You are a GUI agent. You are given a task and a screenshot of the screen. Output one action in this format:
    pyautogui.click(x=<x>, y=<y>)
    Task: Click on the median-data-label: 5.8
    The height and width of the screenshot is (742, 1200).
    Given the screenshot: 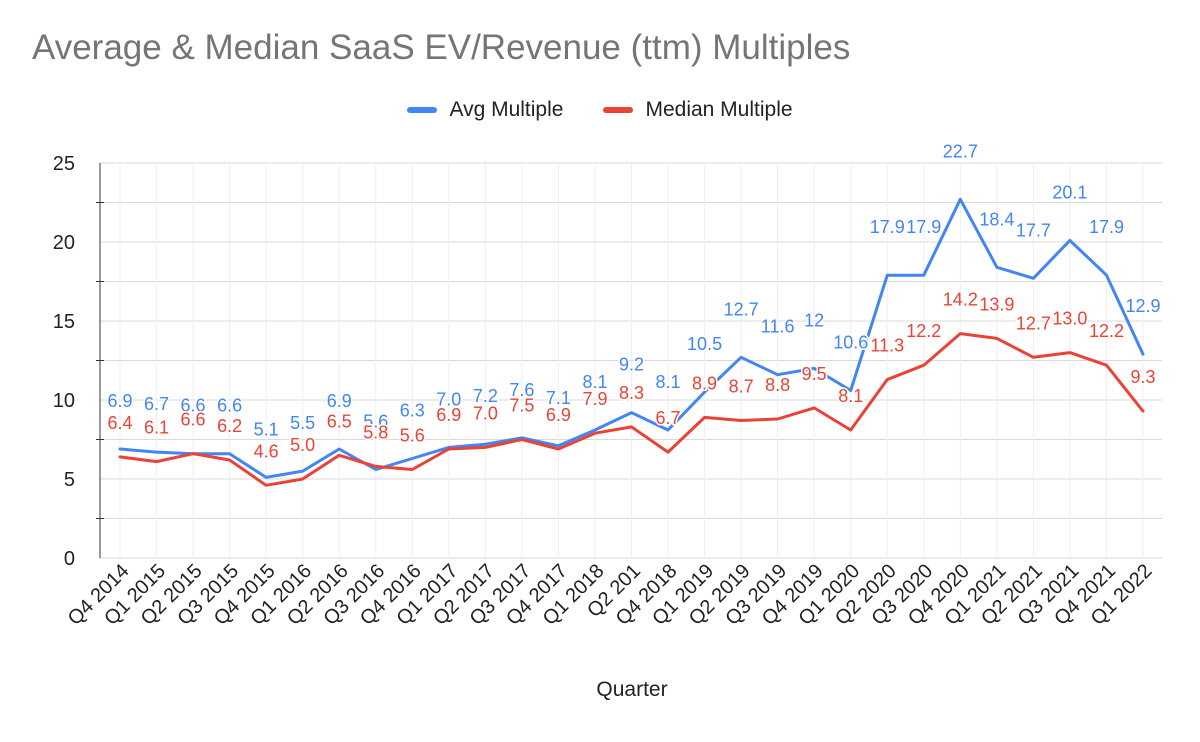 What is the action you would take?
    pyautogui.click(x=375, y=432)
    